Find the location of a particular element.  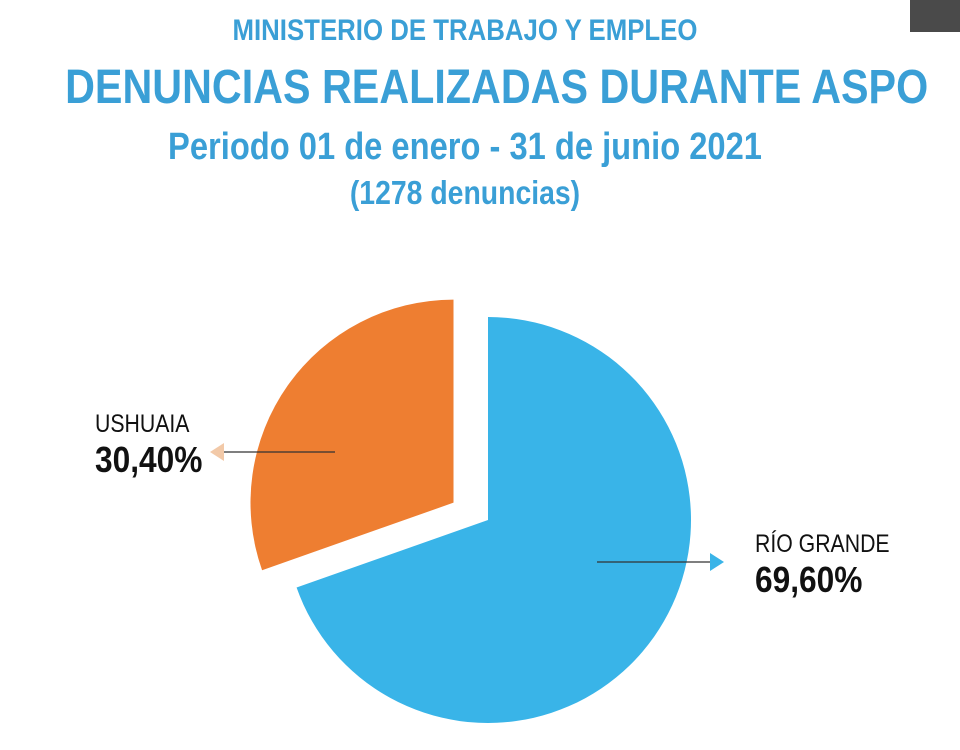

chart-title: DENUNCIAS REALIZADAS DURANTE ASPO is located at coordinates (497, 87).